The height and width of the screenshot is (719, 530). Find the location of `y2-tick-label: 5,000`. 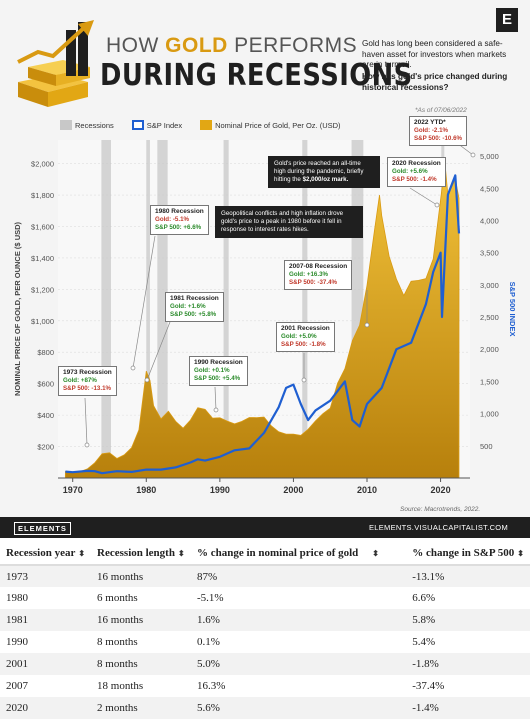

y2-tick-label: 5,000 is located at coordinates (489, 156).